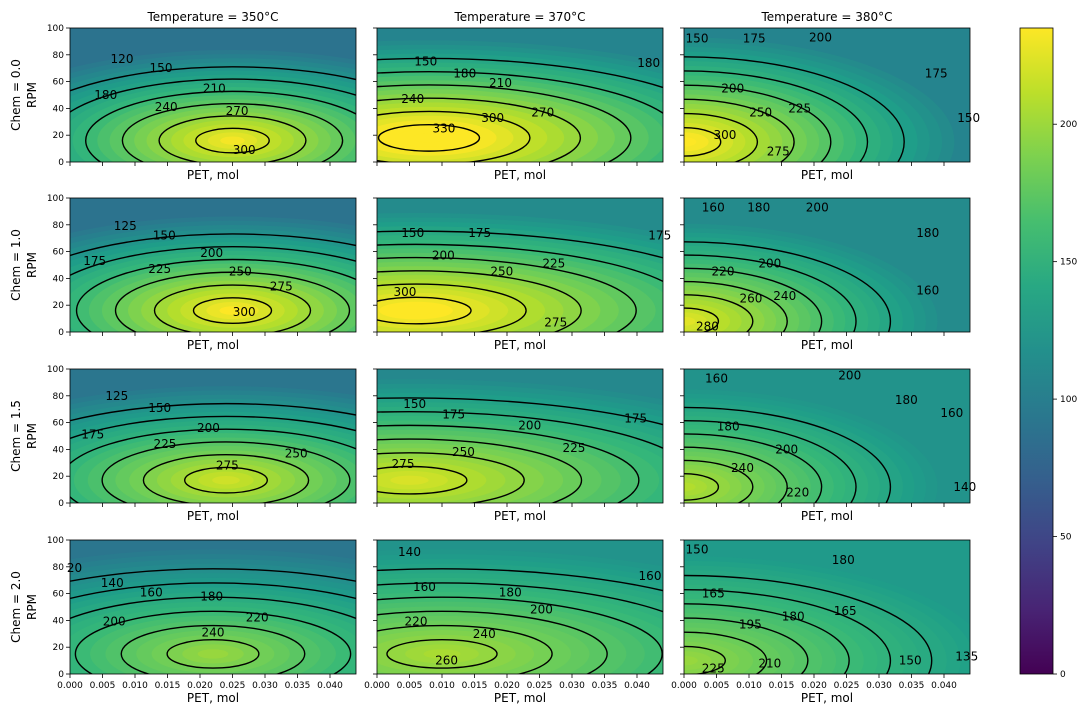 The height and width of the screenshot is (724, 1080). Describe the element at coordinates (1068, 400) in the screenshot. I see `colorbar-tick-label: 100` at that location.